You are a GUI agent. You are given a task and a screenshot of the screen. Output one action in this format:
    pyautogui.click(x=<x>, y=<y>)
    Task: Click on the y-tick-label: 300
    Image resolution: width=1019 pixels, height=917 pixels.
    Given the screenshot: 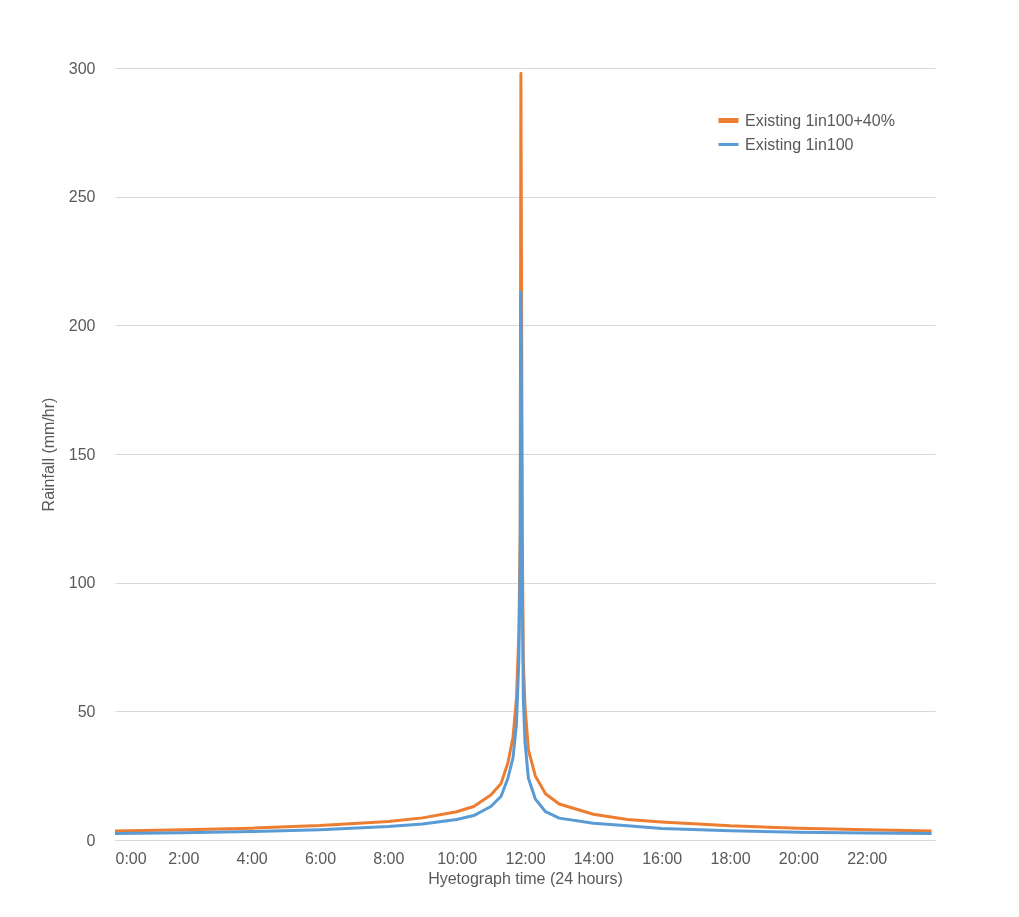 What is the action you would take?
    pyautogui.click(x=82, y=68)
    